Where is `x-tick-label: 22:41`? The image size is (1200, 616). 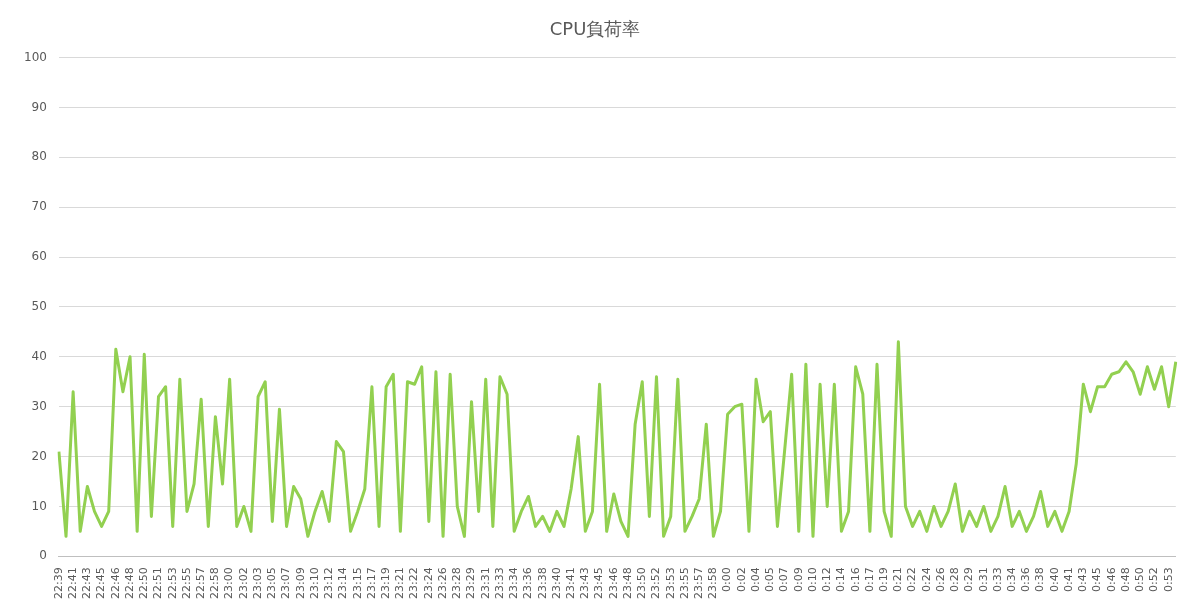
x-tick-label: 22:41 is located at coordinates (72, 583).